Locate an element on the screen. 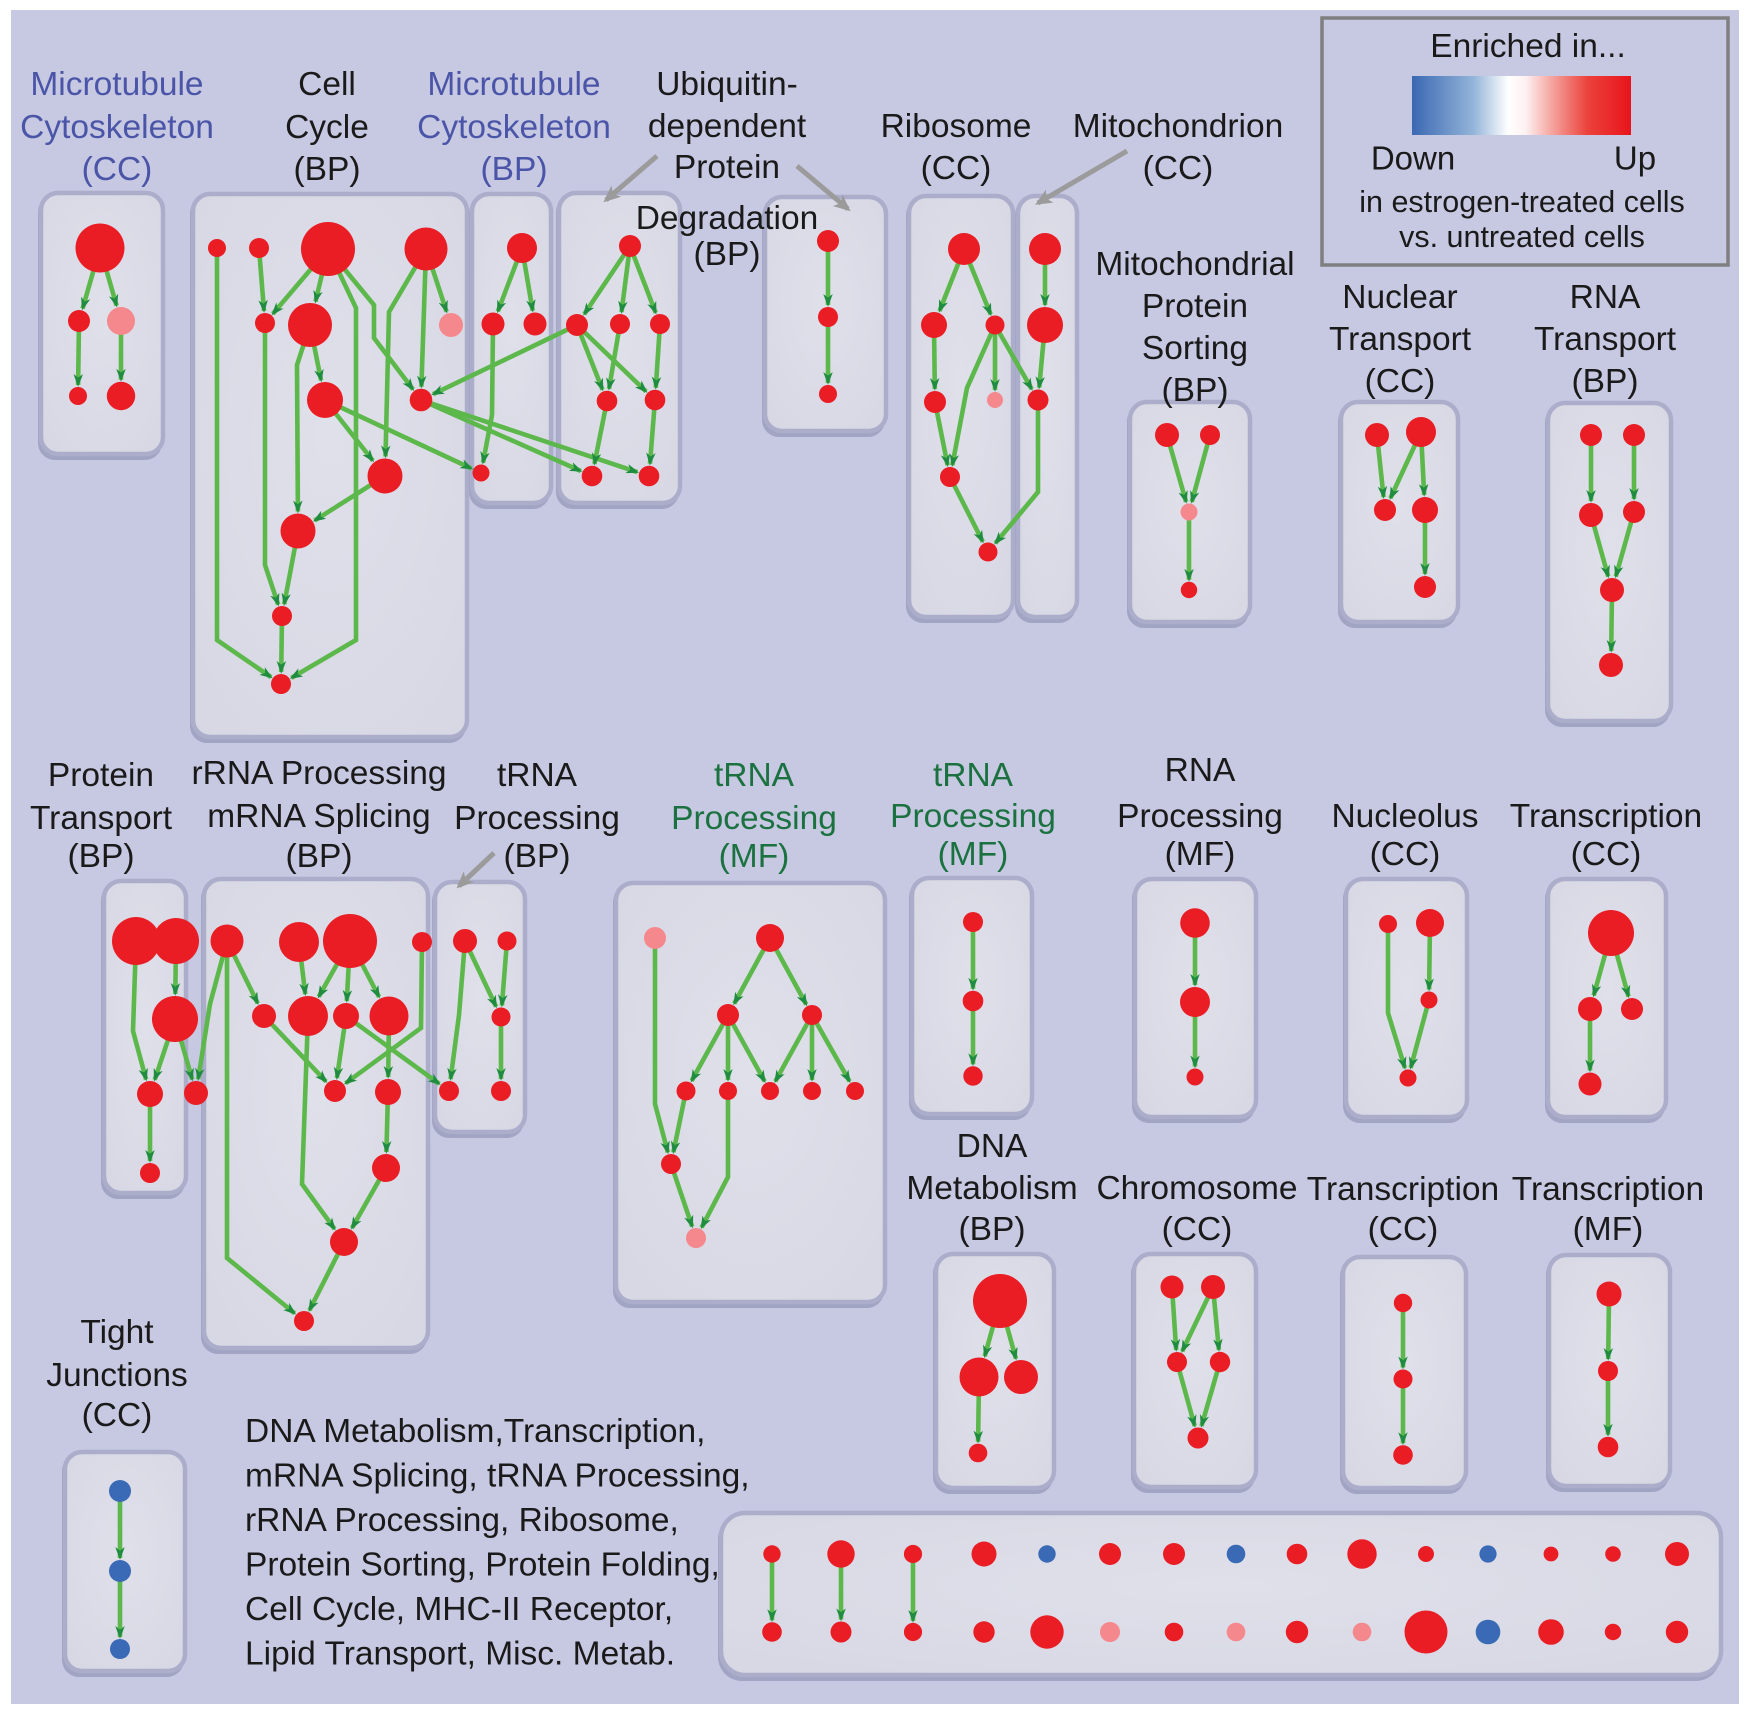 The height and width of the screenshot is (1715, 1750). svg-text: Degradation is located at coordinates (727, 218).